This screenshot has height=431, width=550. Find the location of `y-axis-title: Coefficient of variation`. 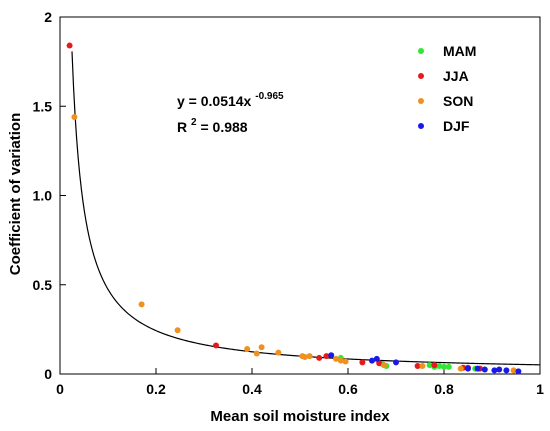

y-axis-title: Coefficient of variation is located at coordinates (15, 194).